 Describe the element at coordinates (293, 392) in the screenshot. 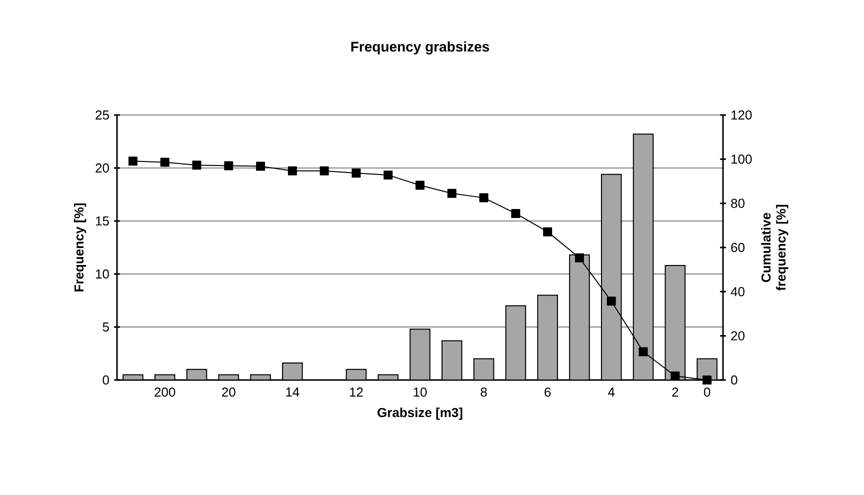

I see `x-tick-label: 14` at that location.